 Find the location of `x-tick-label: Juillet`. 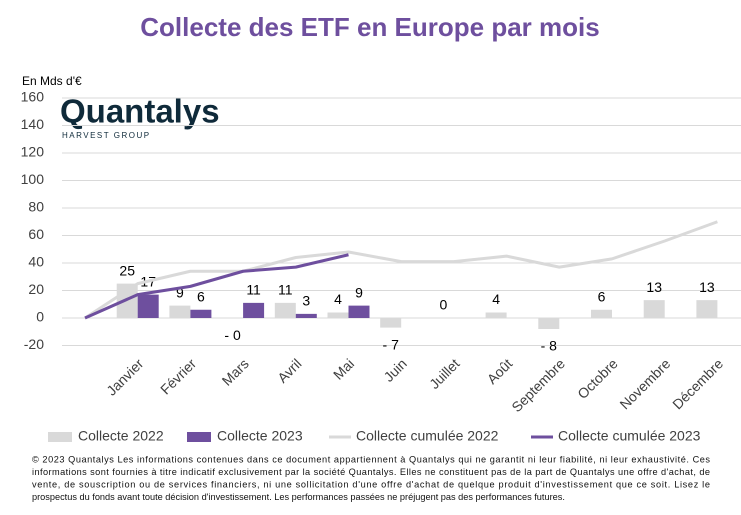

x-tick-label: Juillet is located at coordinates (444, 373).